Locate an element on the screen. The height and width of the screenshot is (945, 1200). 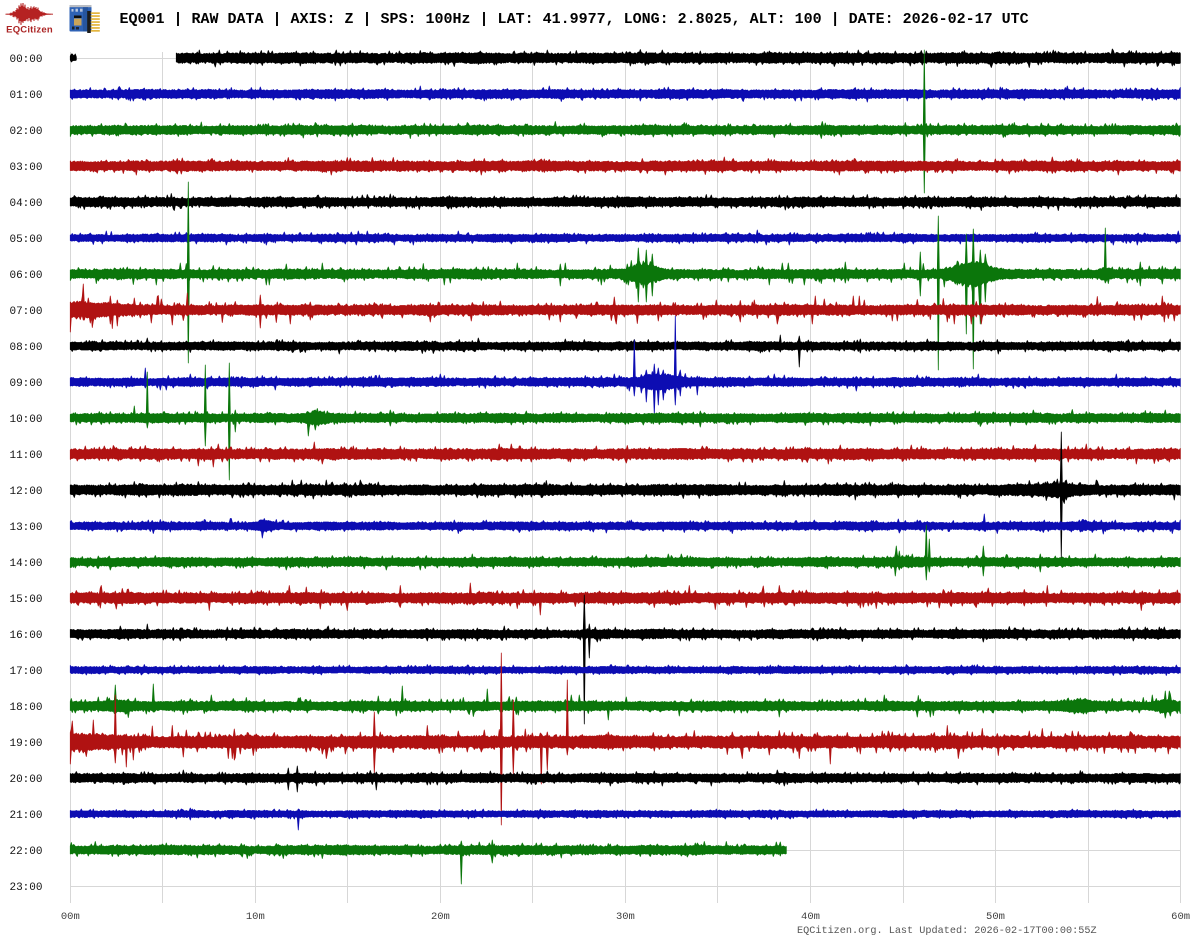
svg-text: 03:00 is located at coordinates (25, 168).